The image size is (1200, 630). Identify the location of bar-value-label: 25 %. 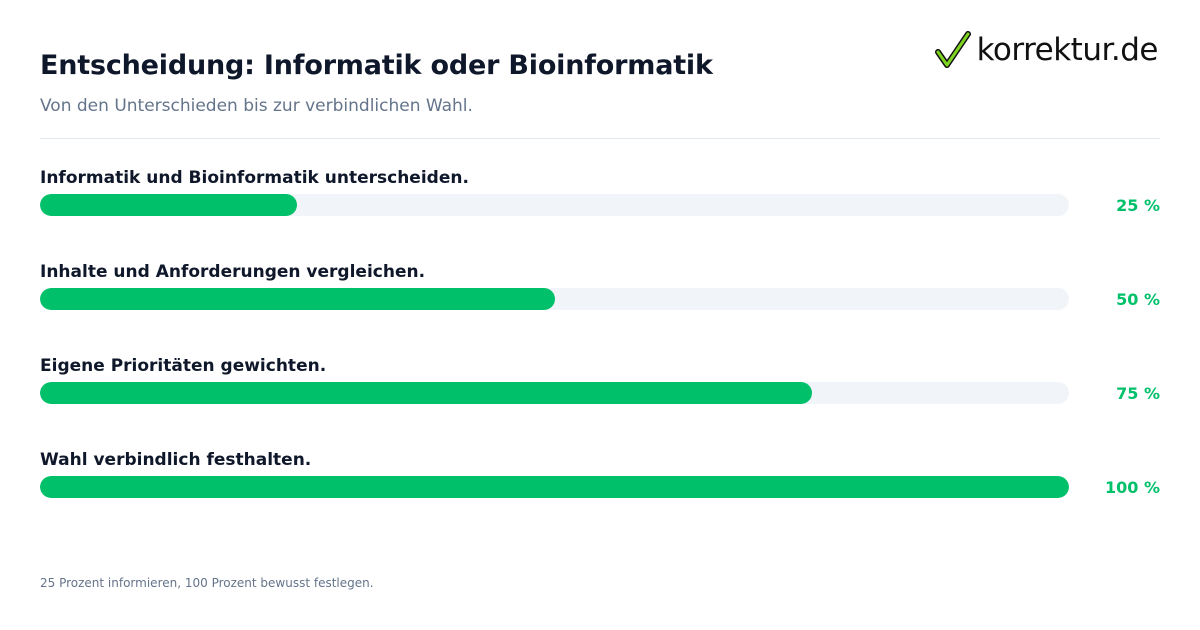
(1138, 205).